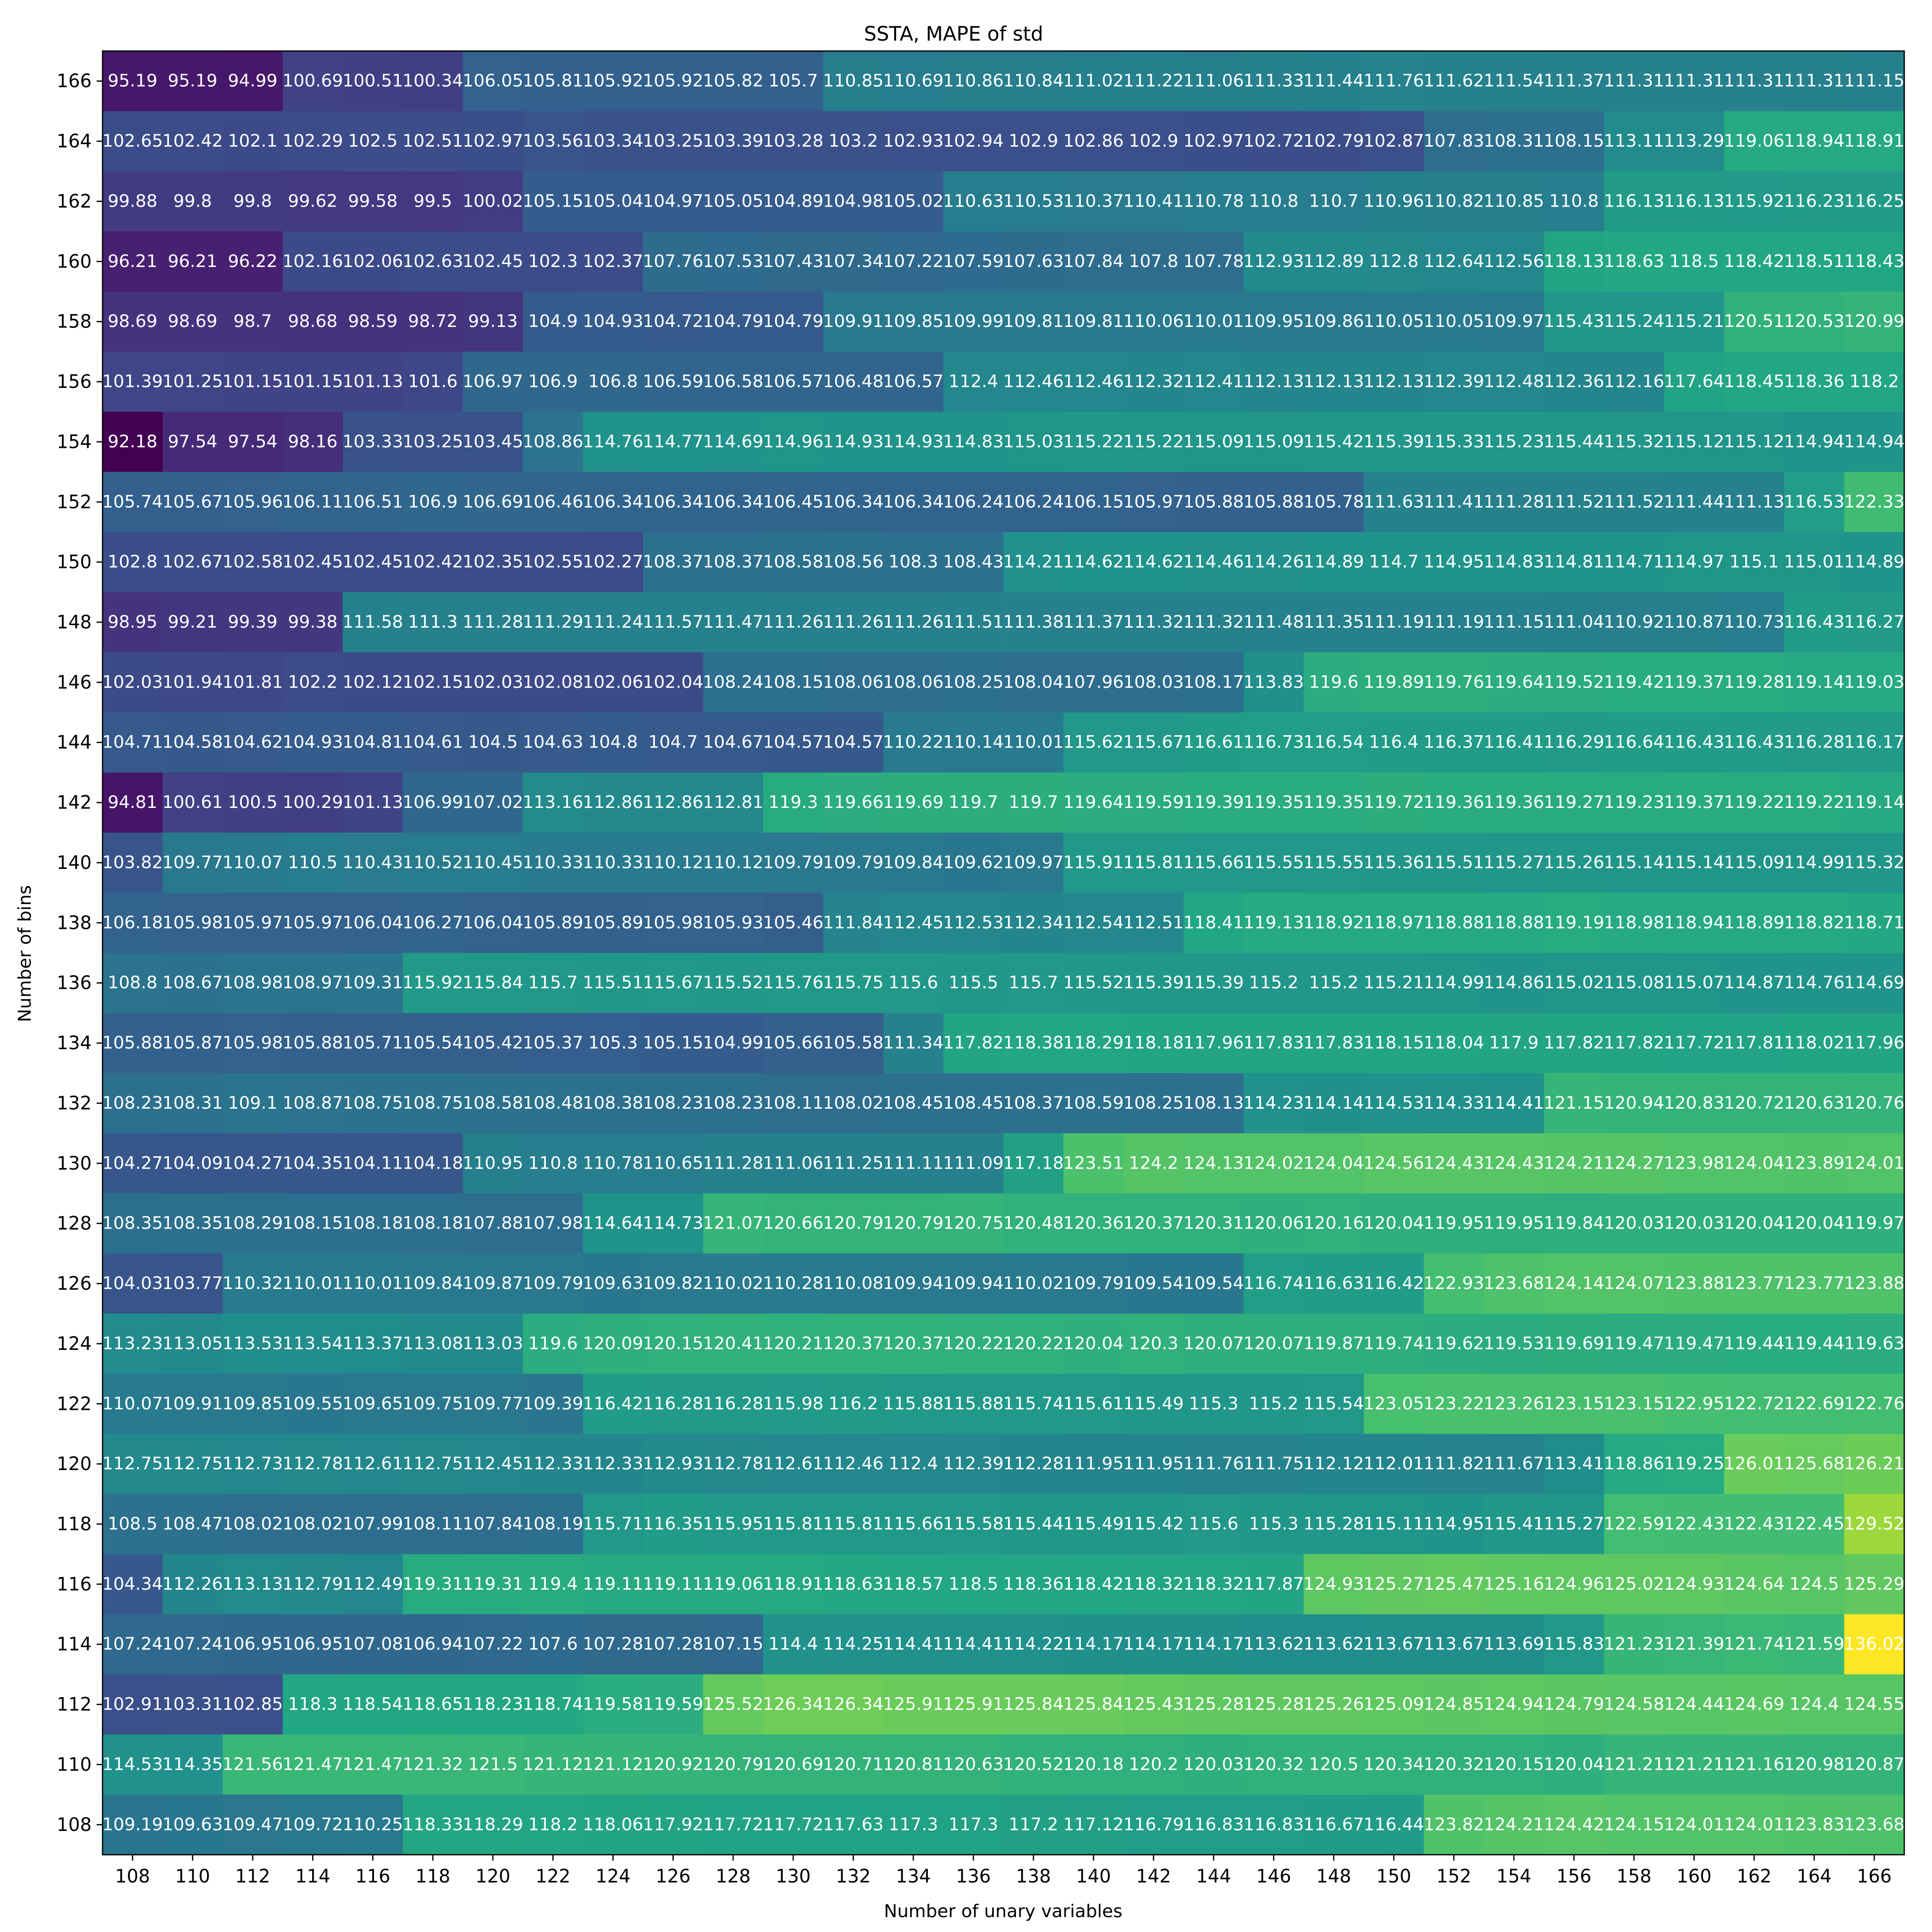 The height and width of the screenshot is (1932, 1932). I want to click on y-tick-label: 108, so click(74, 1825).